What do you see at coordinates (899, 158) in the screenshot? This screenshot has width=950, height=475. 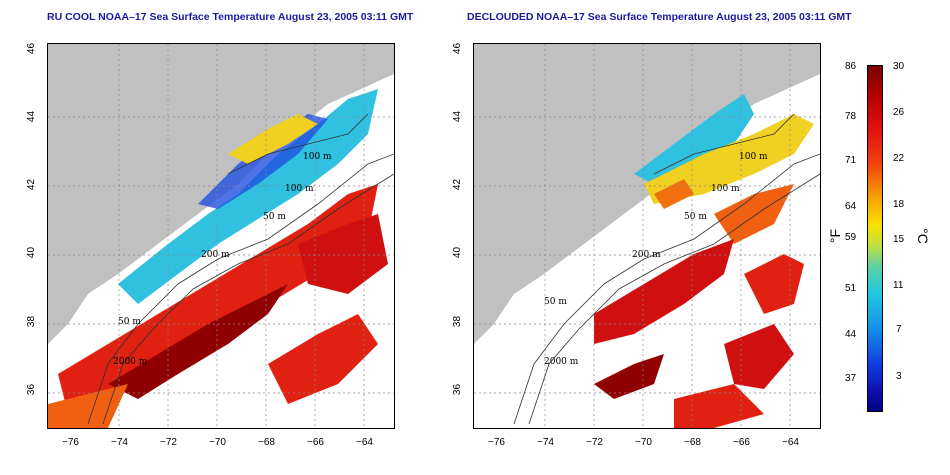 I see `colorbar-c-tick: 22` at bounding box center [899, 158].